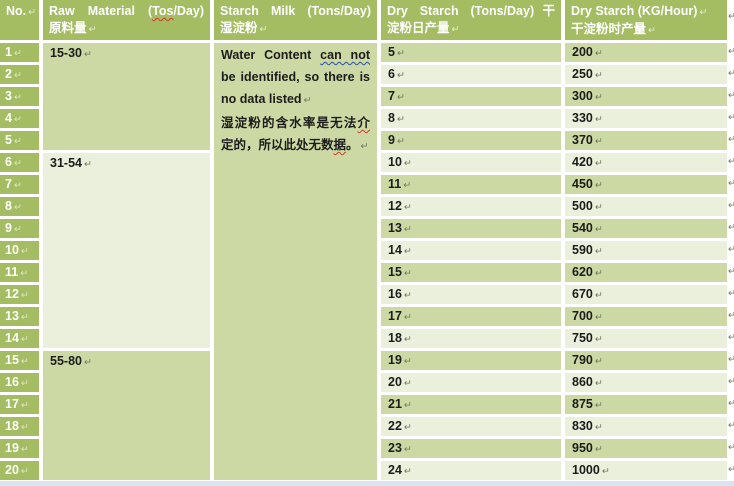  What do you see at coordinates (646, 316) in the screenshot?
I see `dry-starch-kg-cell: 700 ↵` at bounding box center [646, 316].